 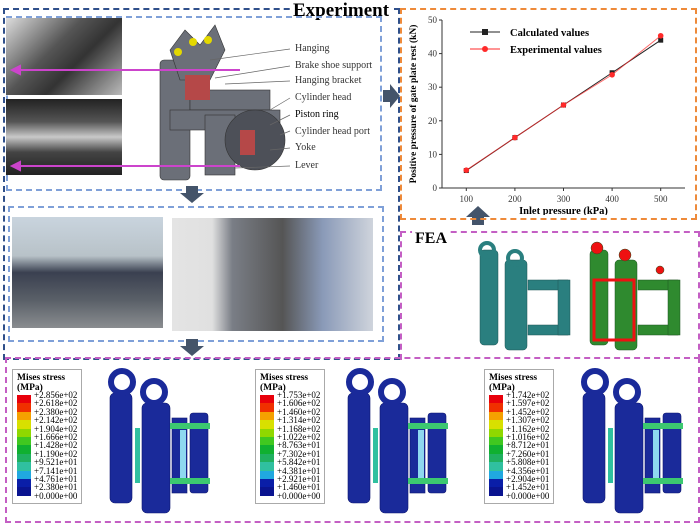 I want to click on legend-value: +7.260e+01, so click(x=528, y=453).